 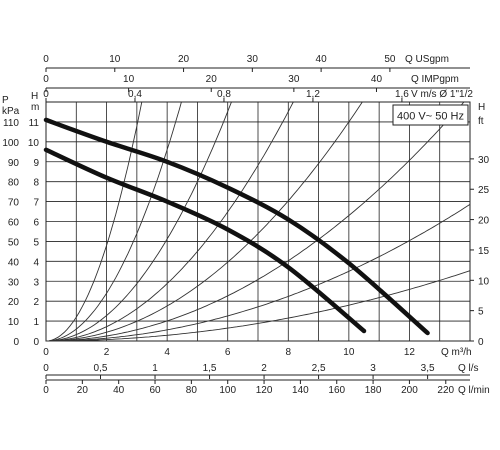 I want to click on top-axis-velocity-tick-label: 1,2, so click(x=313, y=94).